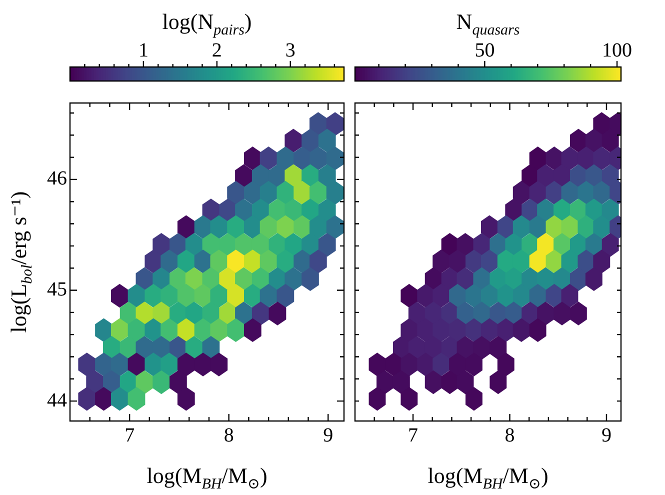  I want to click on color-bar-label: 100, so click(617, 50).